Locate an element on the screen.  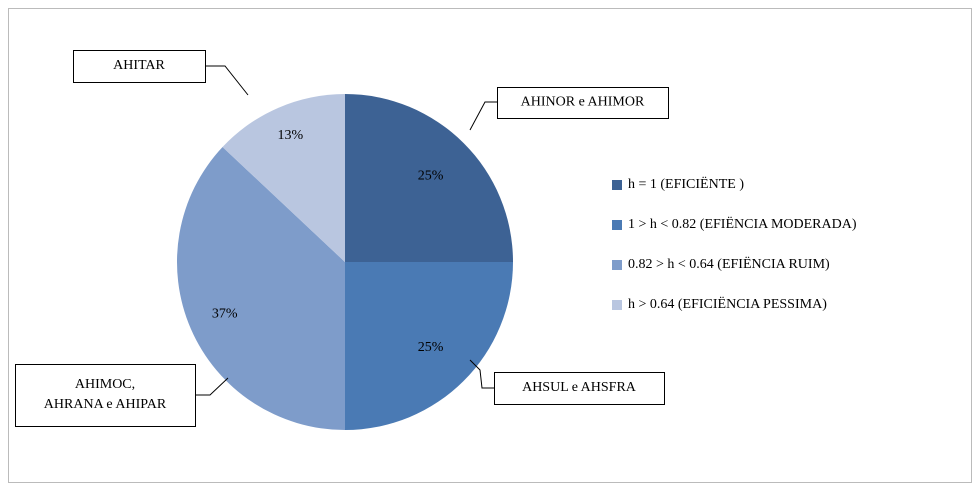
callout-text: AHIMOC, is located at coordinates (105, 384).